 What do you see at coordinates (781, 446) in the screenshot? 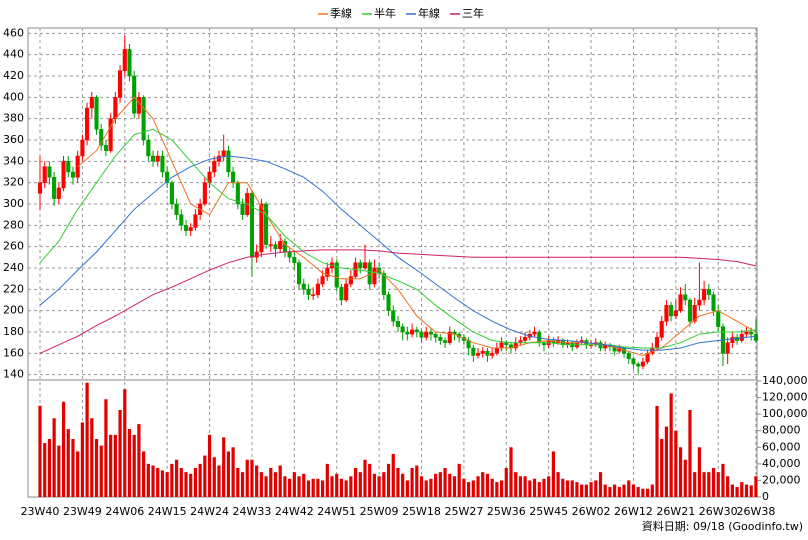
I see `y2-tick-label: 60,000` at bounding box center [781, 446].